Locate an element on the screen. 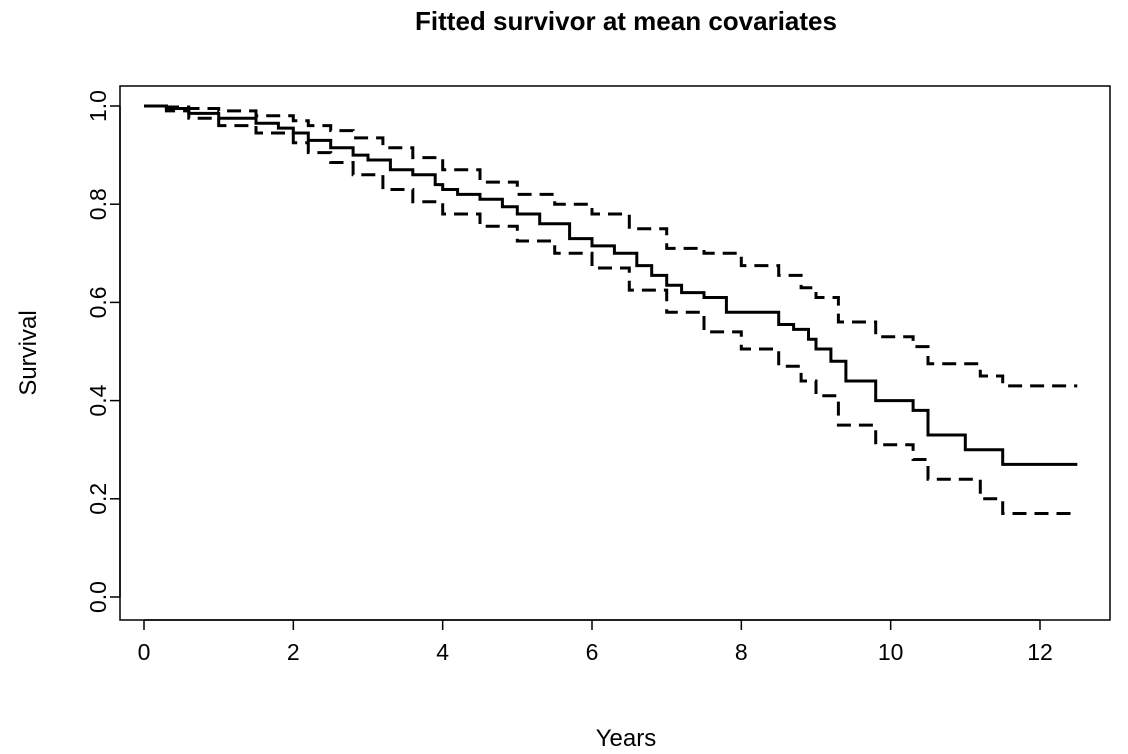  y-tick-label: 0.0 is located at coordinates (98, 597).